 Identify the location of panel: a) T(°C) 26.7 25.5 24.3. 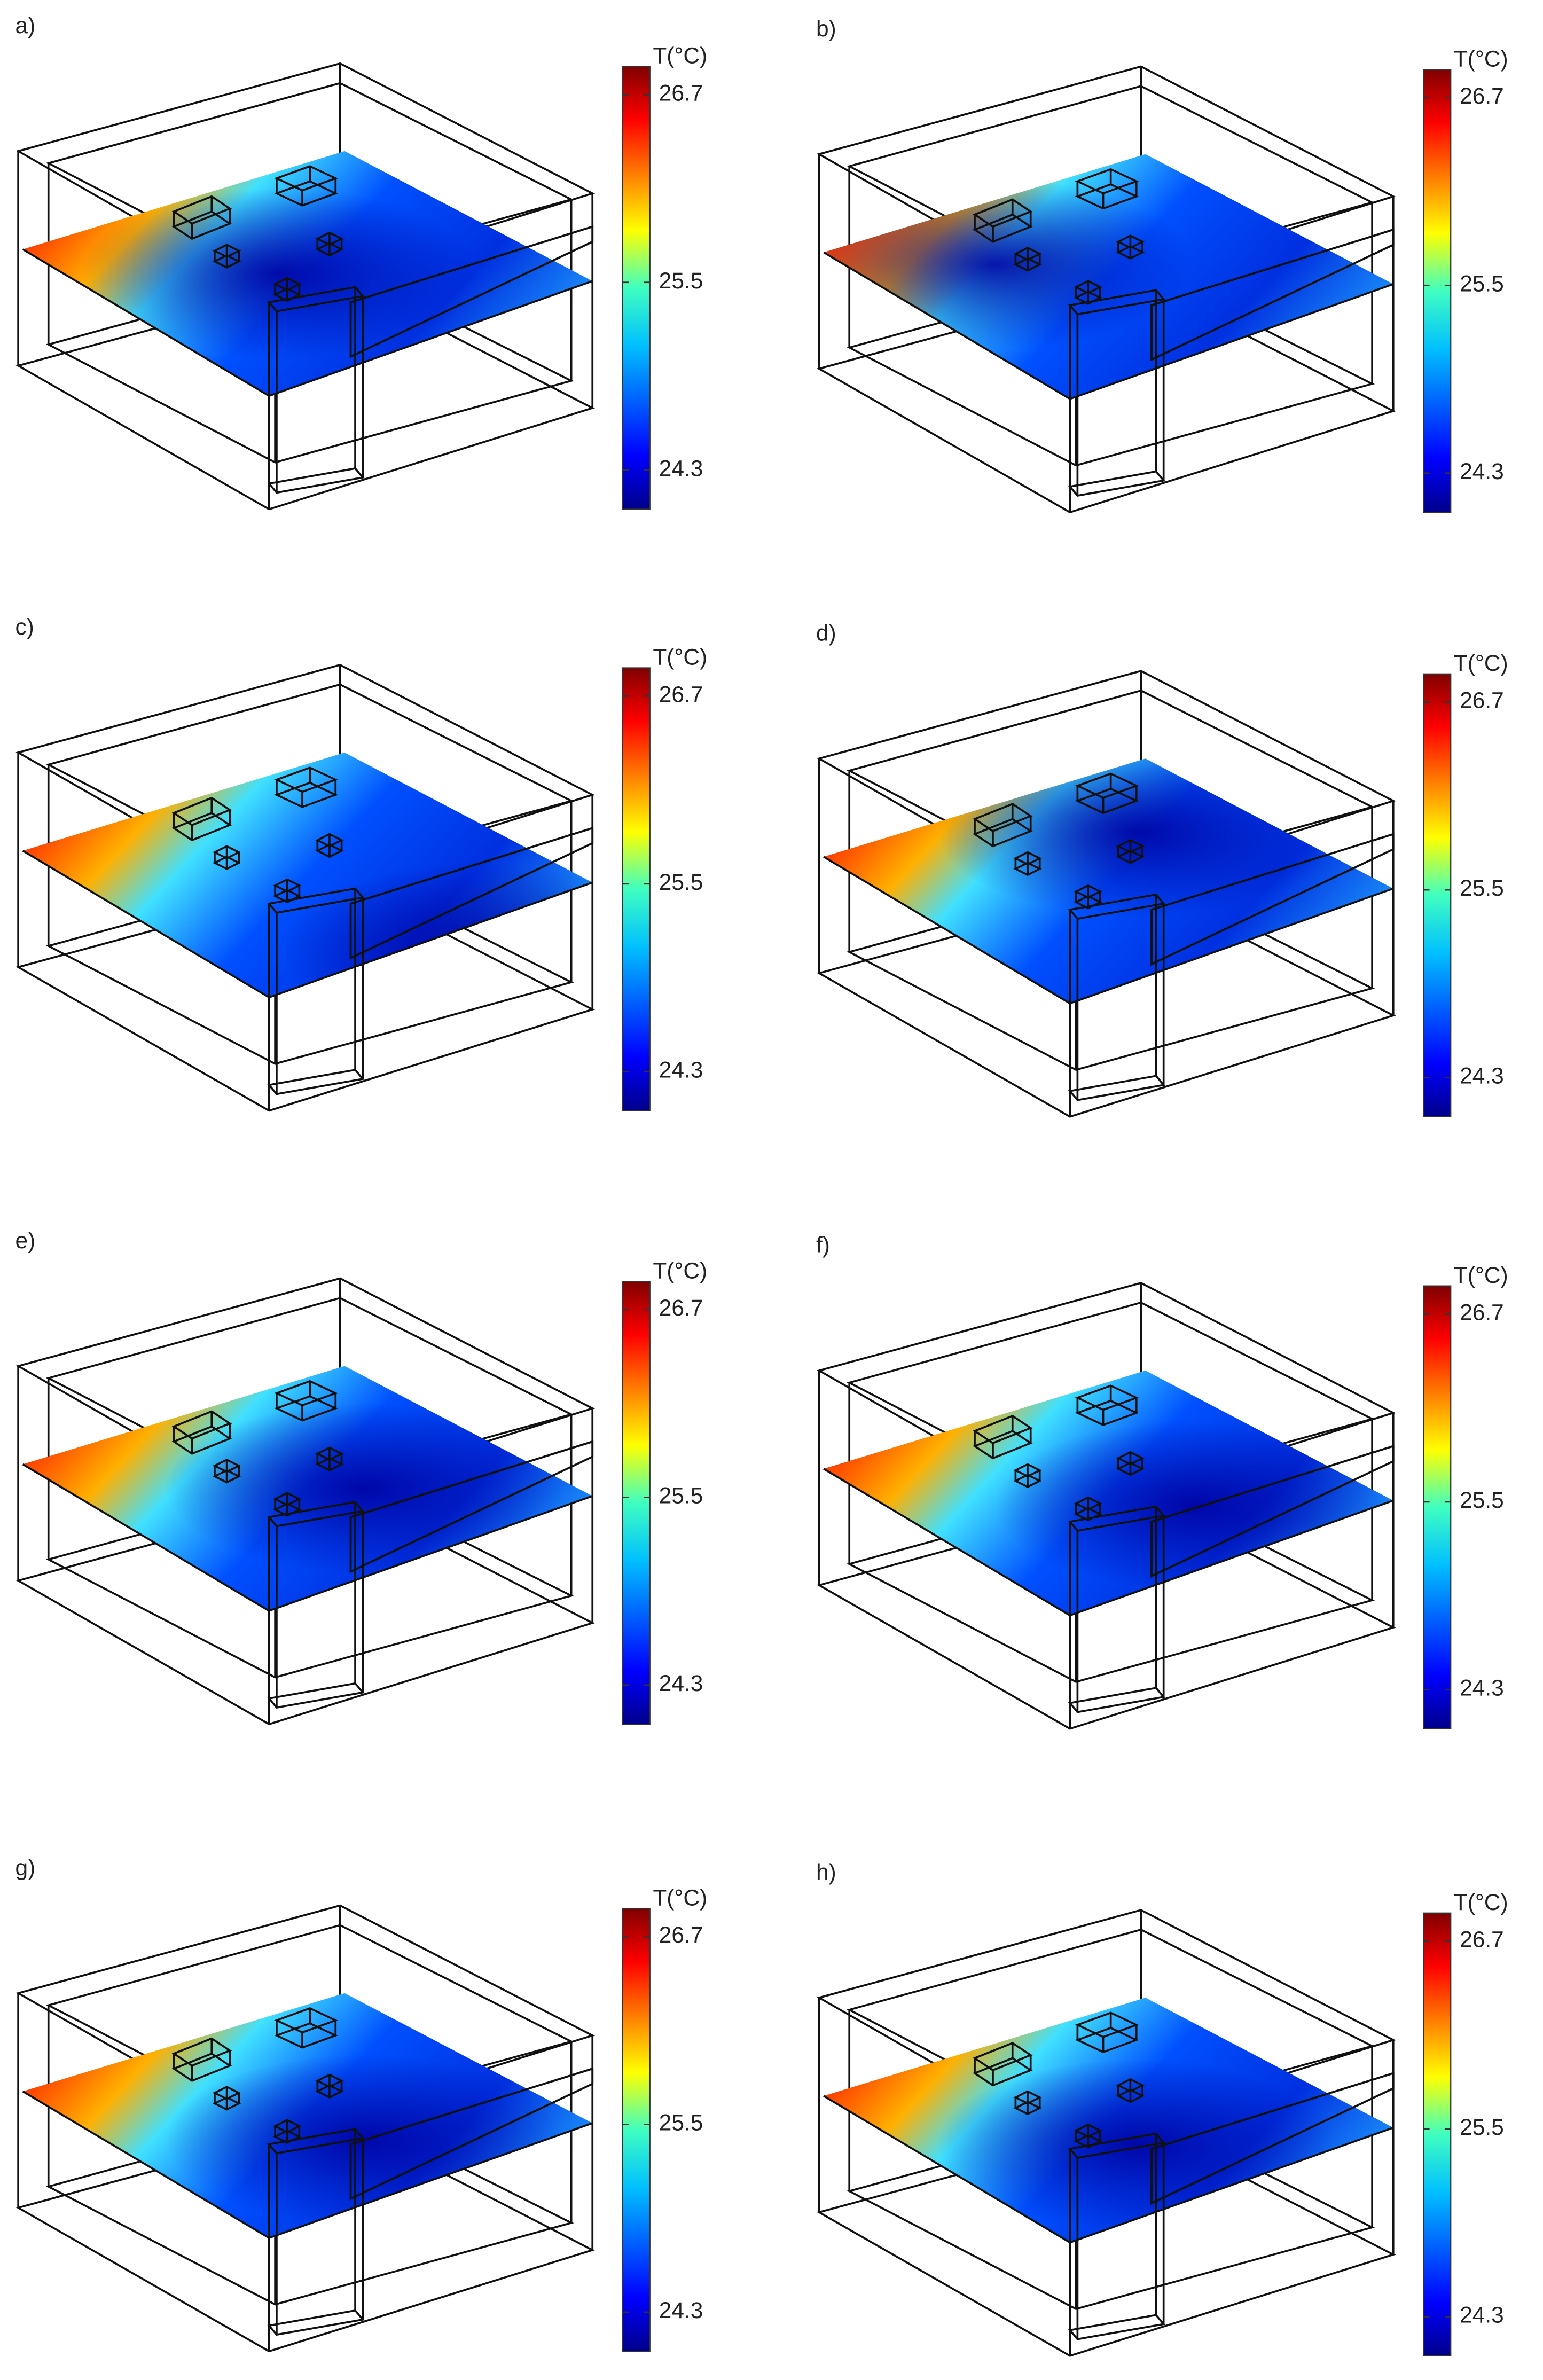
(361, 262).